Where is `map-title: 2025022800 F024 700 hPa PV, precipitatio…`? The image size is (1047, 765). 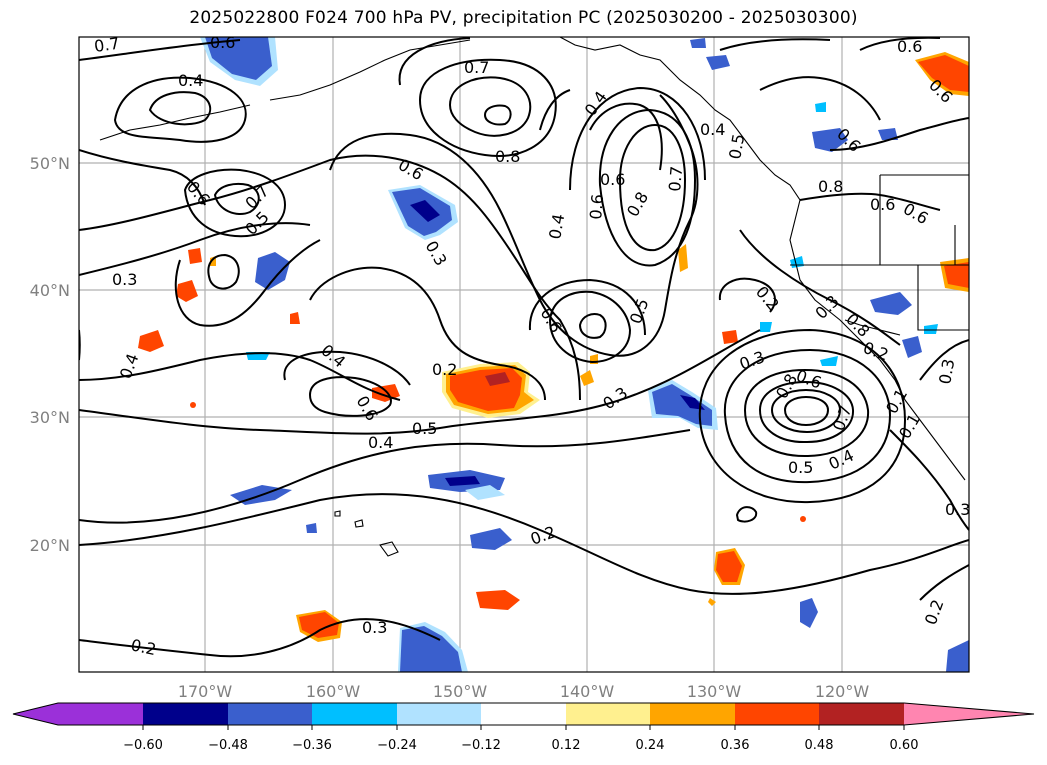 map-title: 2025022800 F024 700 hPa PV, precipitatio… is located at coordinates (523, 18).